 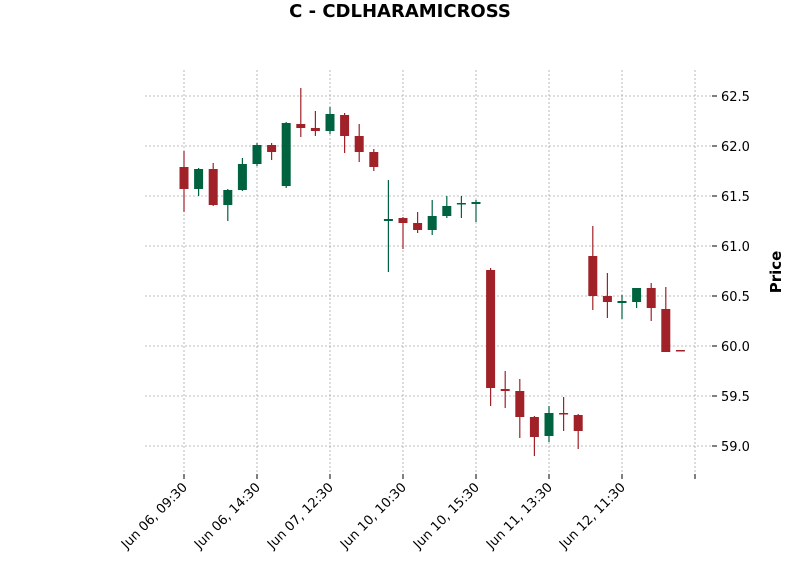 What do you see at coordinates (735, 247) in the screenshot?
I see `y-tick-label: 61.0` at bounding box center [735, 247].